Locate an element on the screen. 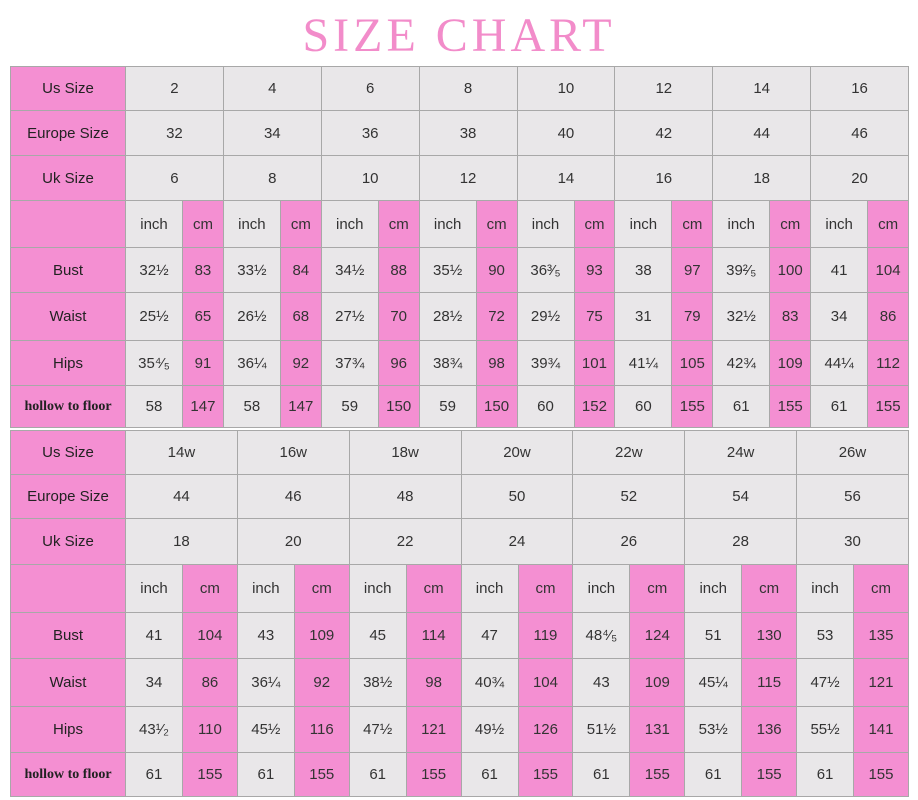  size-cell: 24 is located at coordinates (517, 541).